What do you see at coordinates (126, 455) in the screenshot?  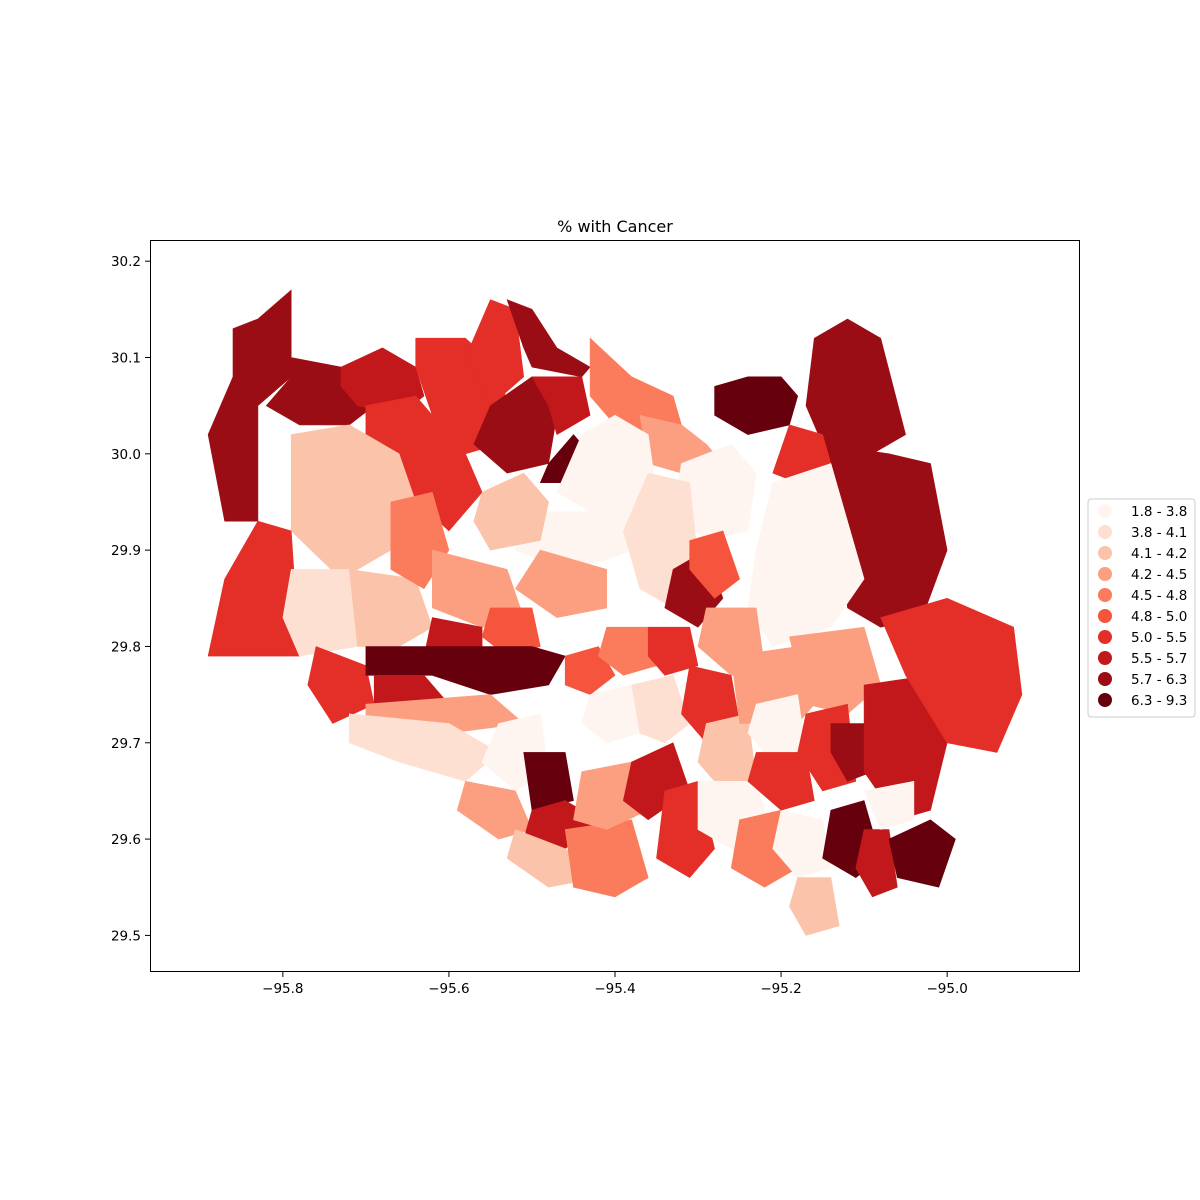 I see `y-tick-label: 30.0` at bounding box center [126, 455].